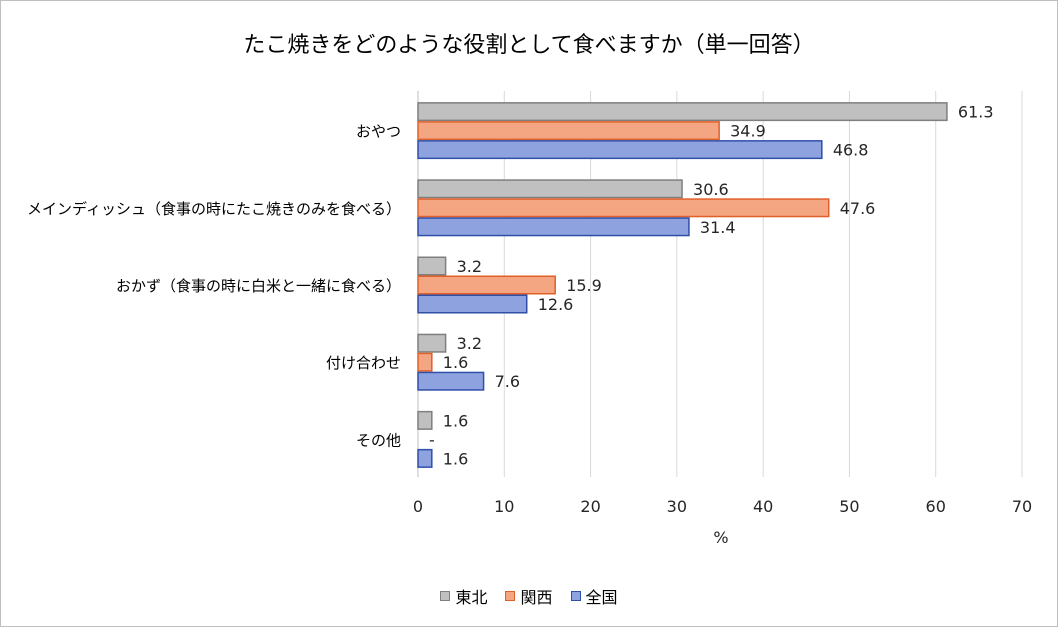  I want to click on data-label: 30.6, so click(711, 189).